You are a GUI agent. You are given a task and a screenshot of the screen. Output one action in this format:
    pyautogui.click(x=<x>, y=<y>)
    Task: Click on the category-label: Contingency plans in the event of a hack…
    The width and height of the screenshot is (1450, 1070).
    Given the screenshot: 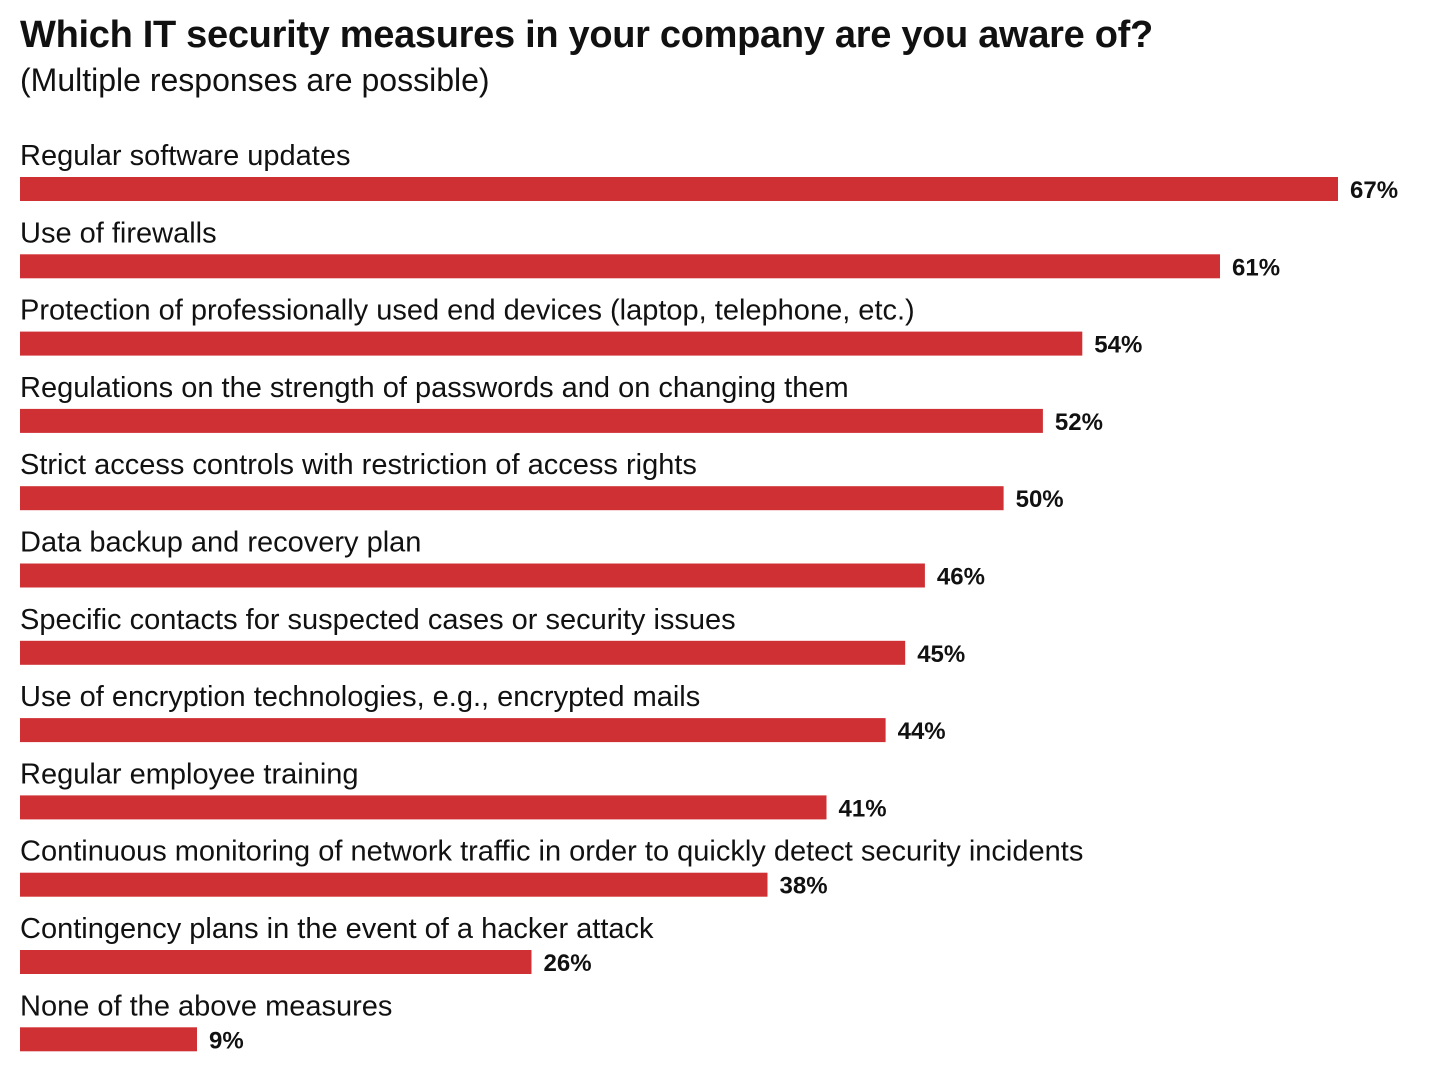 What is the action you would take?
    pyautogui.click(x=337, y=929)
    